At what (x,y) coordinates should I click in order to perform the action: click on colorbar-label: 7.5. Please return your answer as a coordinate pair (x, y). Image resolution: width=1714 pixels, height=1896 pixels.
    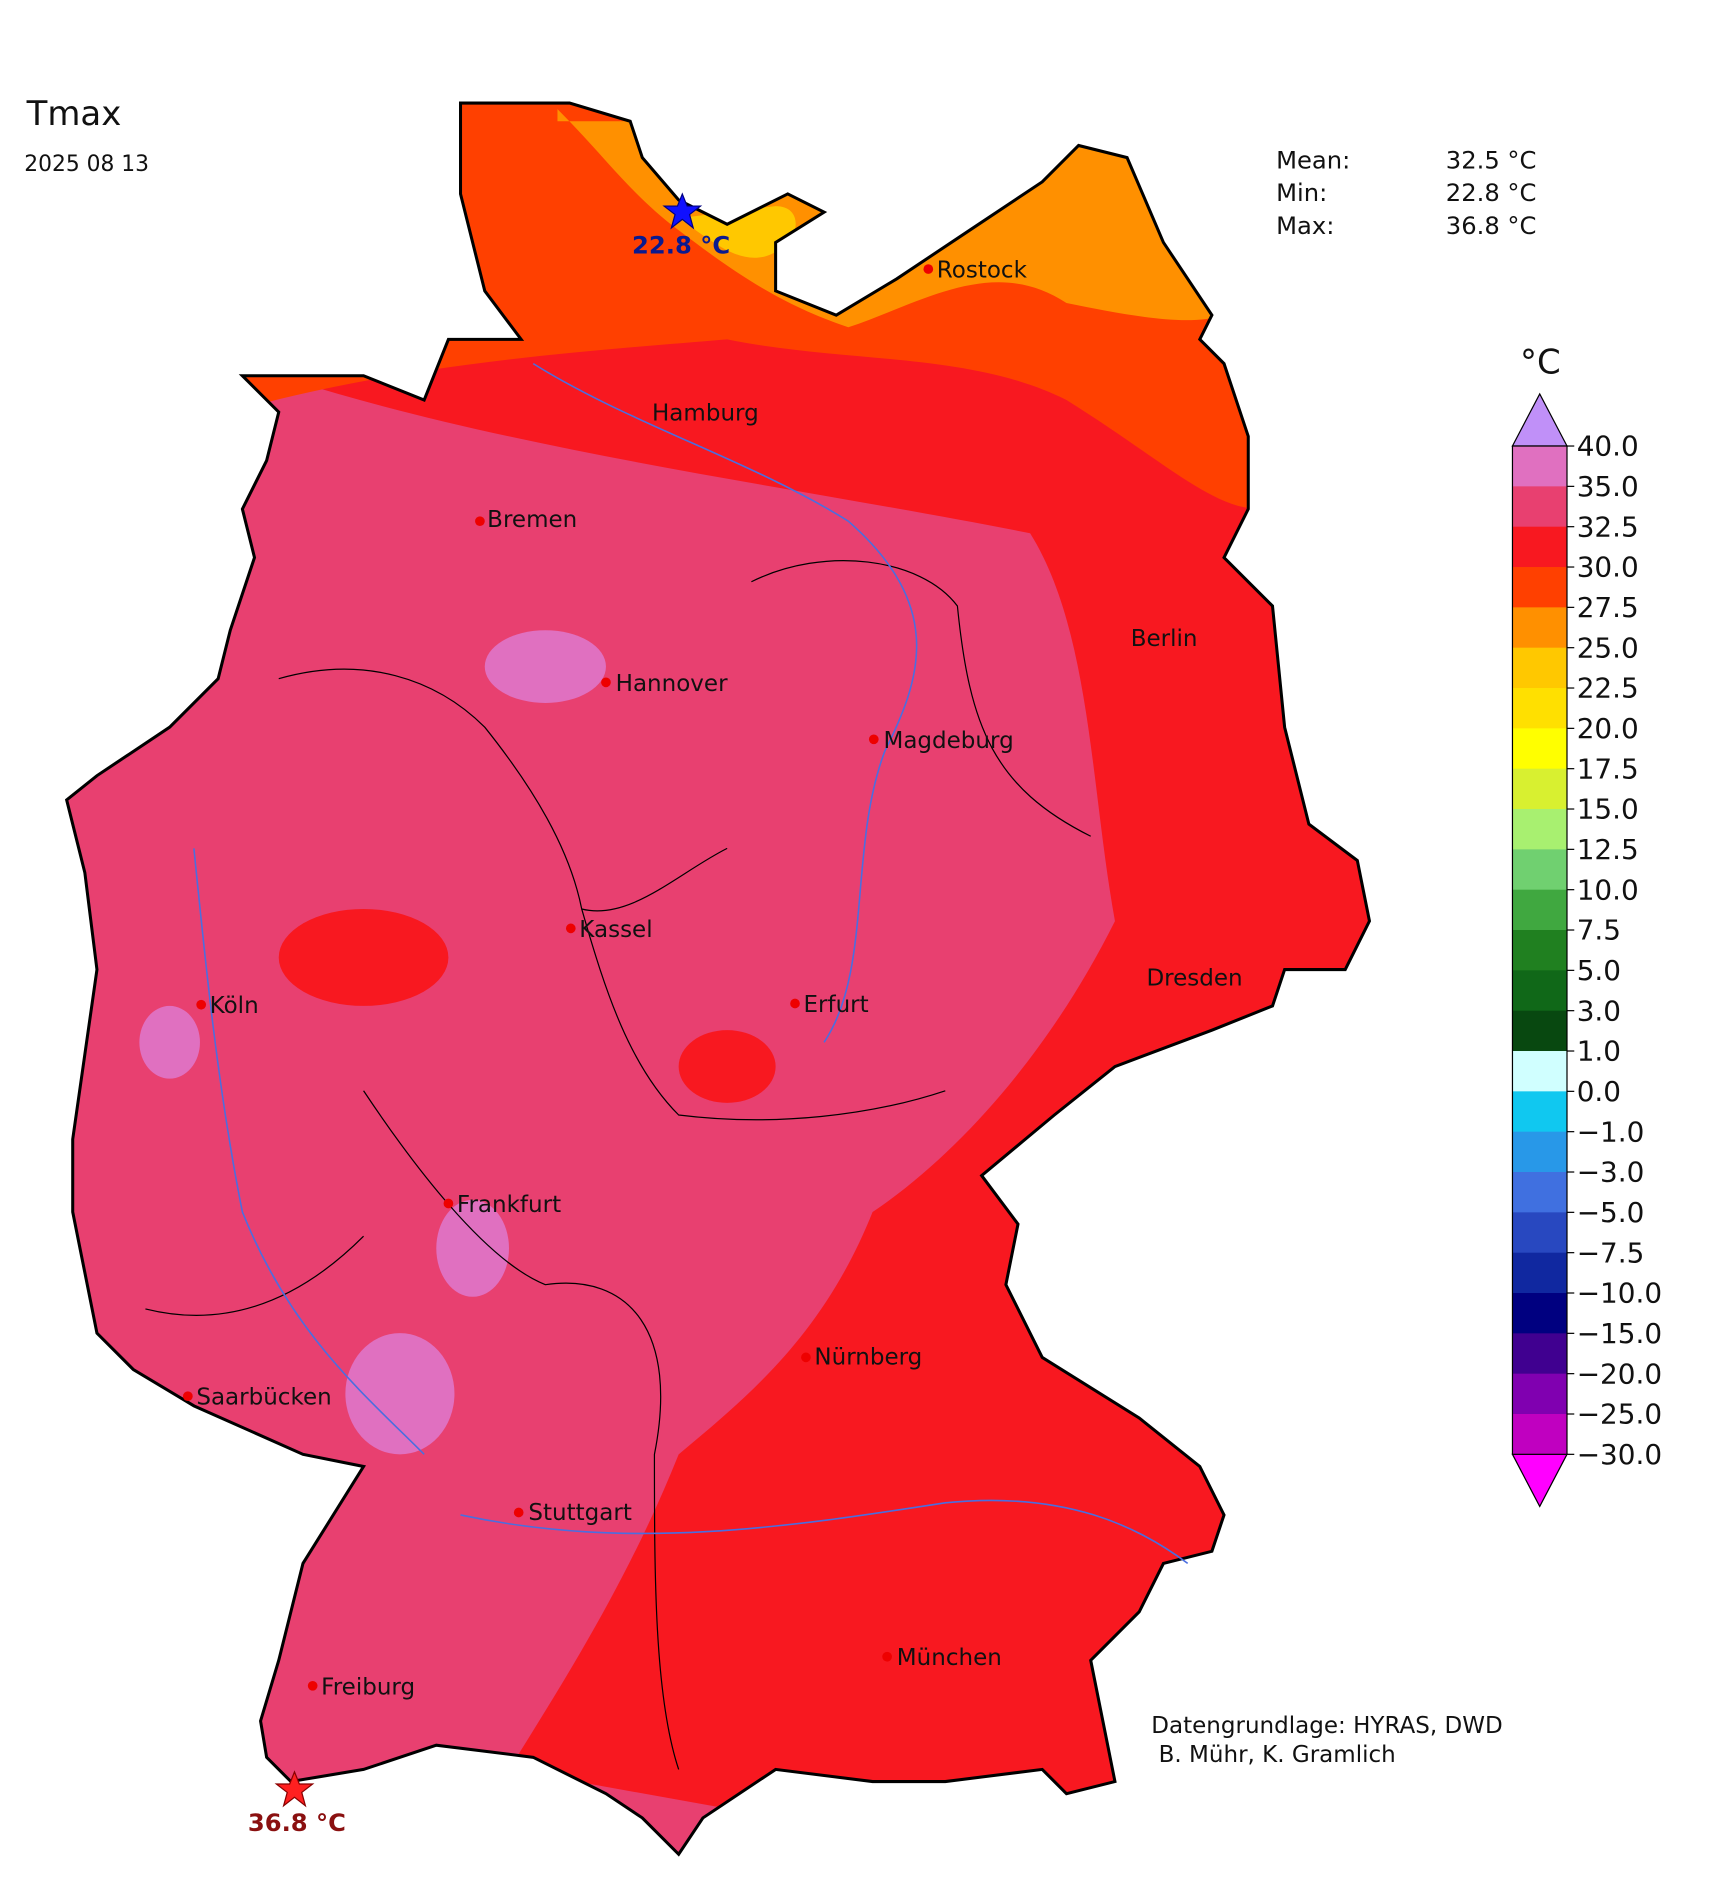
    Looking at the image, I should click on (1599, 930).